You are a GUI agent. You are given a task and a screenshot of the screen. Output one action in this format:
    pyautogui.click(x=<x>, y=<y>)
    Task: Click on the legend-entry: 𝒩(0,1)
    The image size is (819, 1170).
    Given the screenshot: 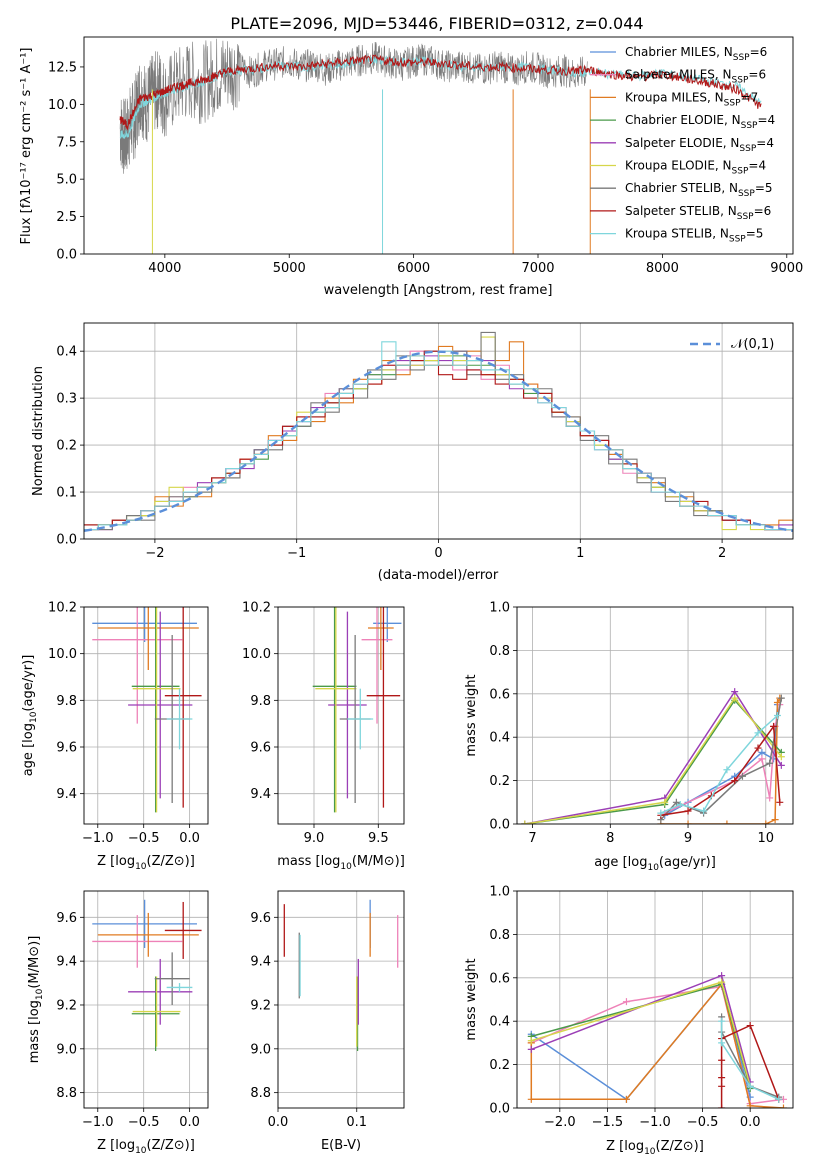 What is the action you would take?
    pyautogui.click(x=752, y=344)
    